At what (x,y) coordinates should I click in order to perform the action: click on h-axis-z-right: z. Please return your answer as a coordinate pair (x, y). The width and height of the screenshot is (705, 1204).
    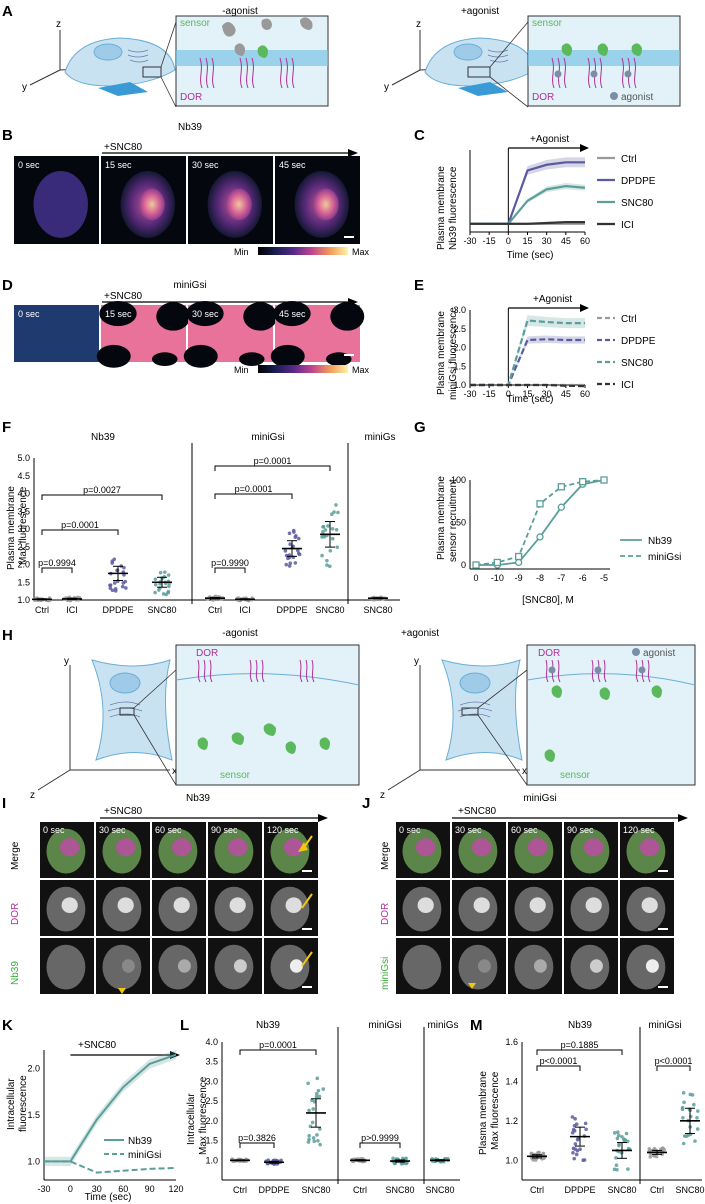
    Looking at the image, I should click on (382, 795).